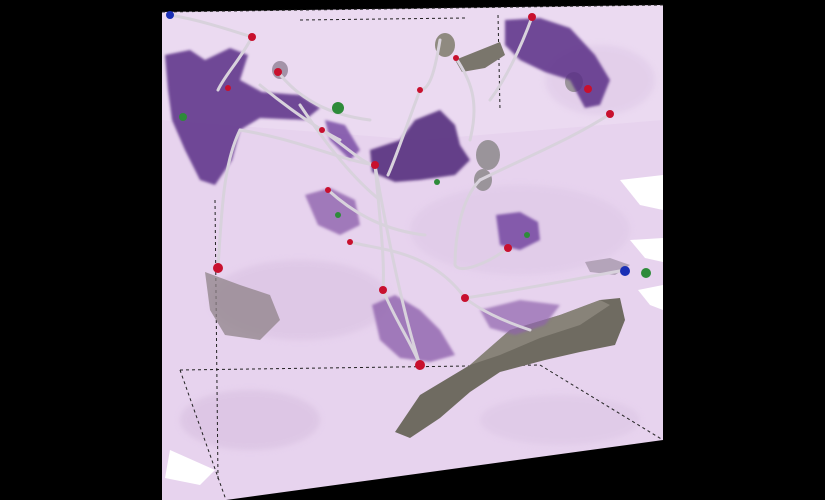  Describe the element at coordinates (242, 306) in the screenshot. I see `gray-patch-left` at that location.